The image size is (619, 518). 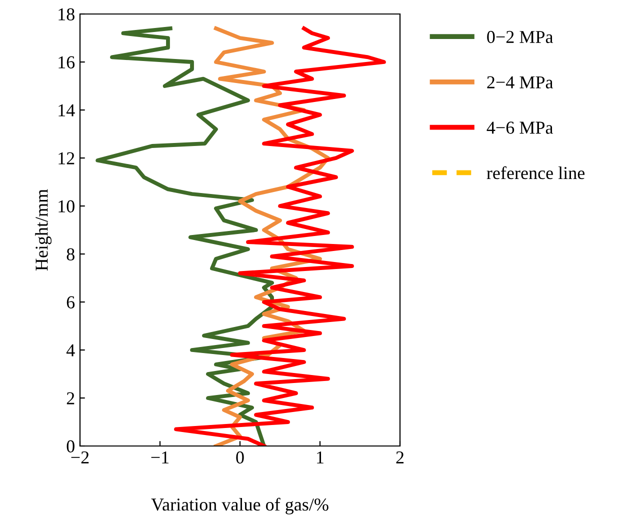 I want to click on x-tick-label: −1, so click(x=160, y=457).